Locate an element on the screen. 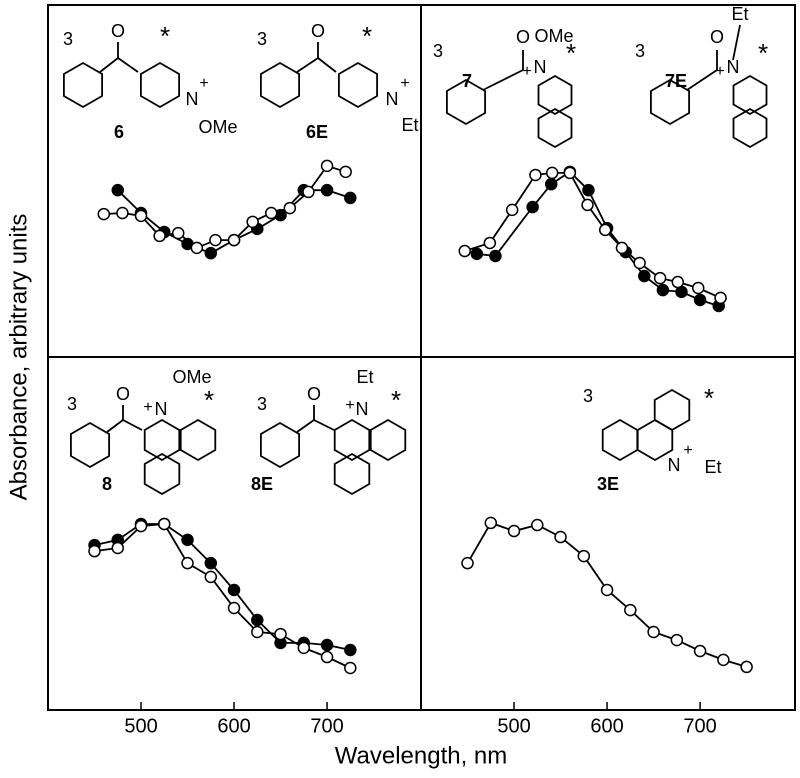 The height and width of the screenshot is (778, 800). y-axis-label: Absorbance, arbitrary units is located at coordinates (18, 357).